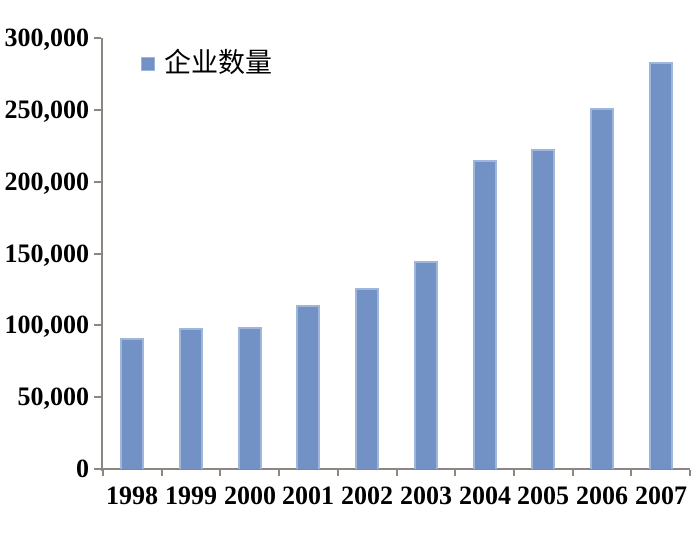 This screenshot has height=537, width=700. Describe the element at coordinates (47, 253) in the screenshot. I see `y-axis-label: 150,000` at that location.